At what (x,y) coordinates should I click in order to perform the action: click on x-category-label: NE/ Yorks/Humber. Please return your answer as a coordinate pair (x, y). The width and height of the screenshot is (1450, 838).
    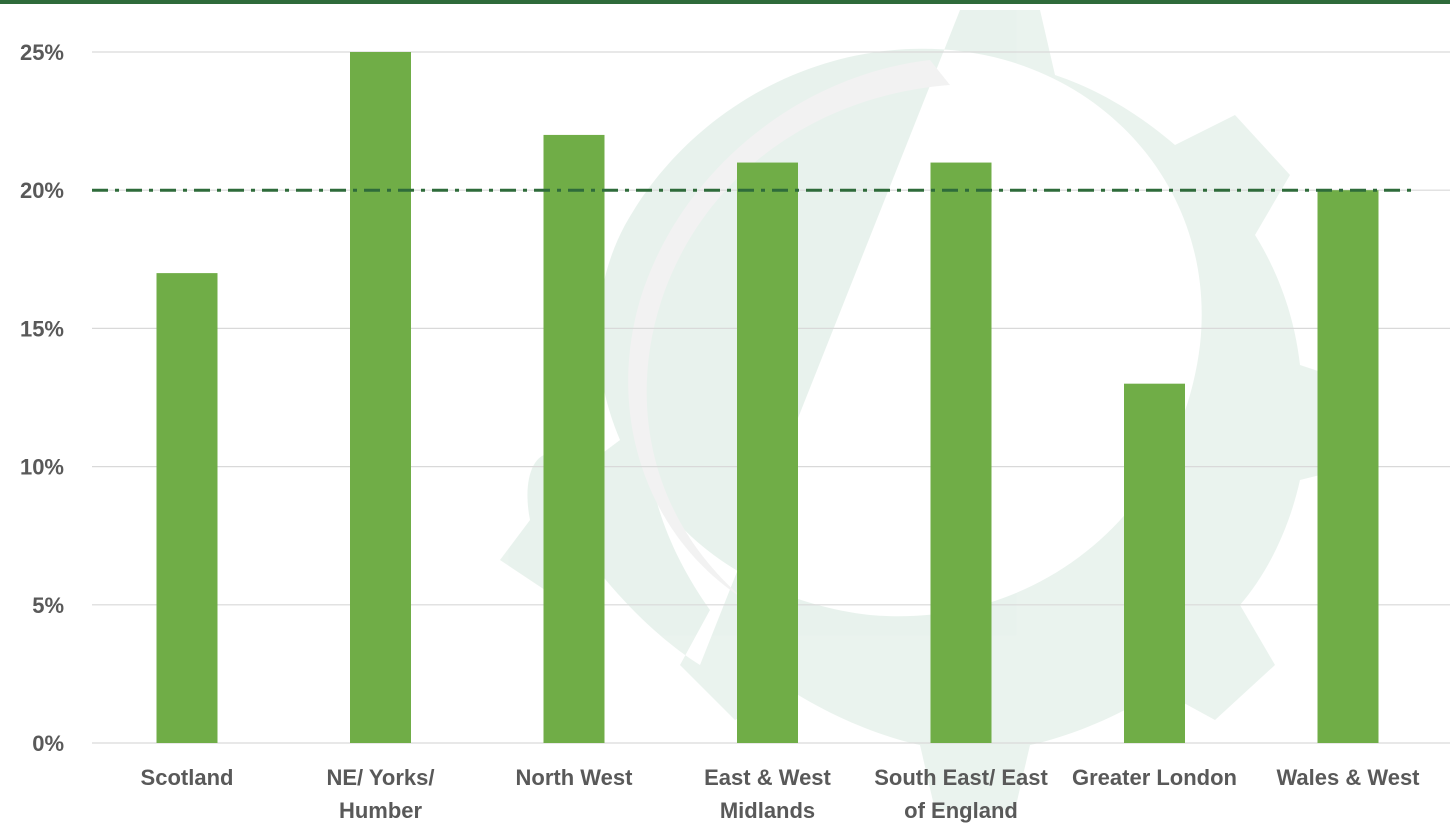
    Looking at the image, I should click on (380, 794).